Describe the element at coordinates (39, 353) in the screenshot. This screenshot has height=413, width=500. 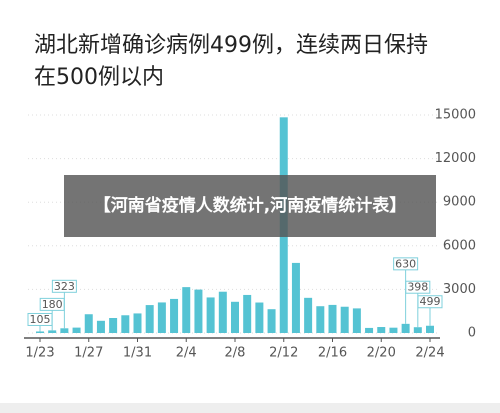
I see `x-tick-label: 1/23` at that location.